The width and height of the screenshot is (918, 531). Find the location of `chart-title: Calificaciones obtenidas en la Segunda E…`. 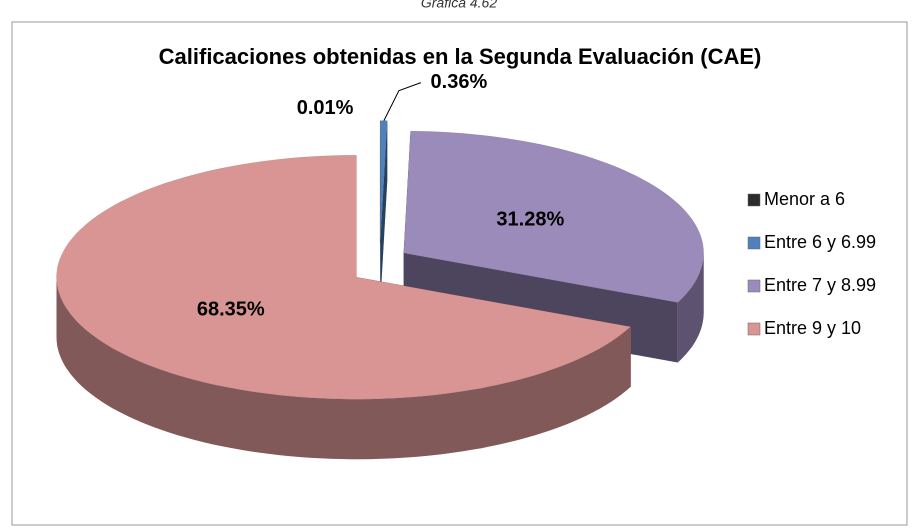

chart-title: Calificaciones obtenidas en la Segunda E… is located at coordinates (460, 56).